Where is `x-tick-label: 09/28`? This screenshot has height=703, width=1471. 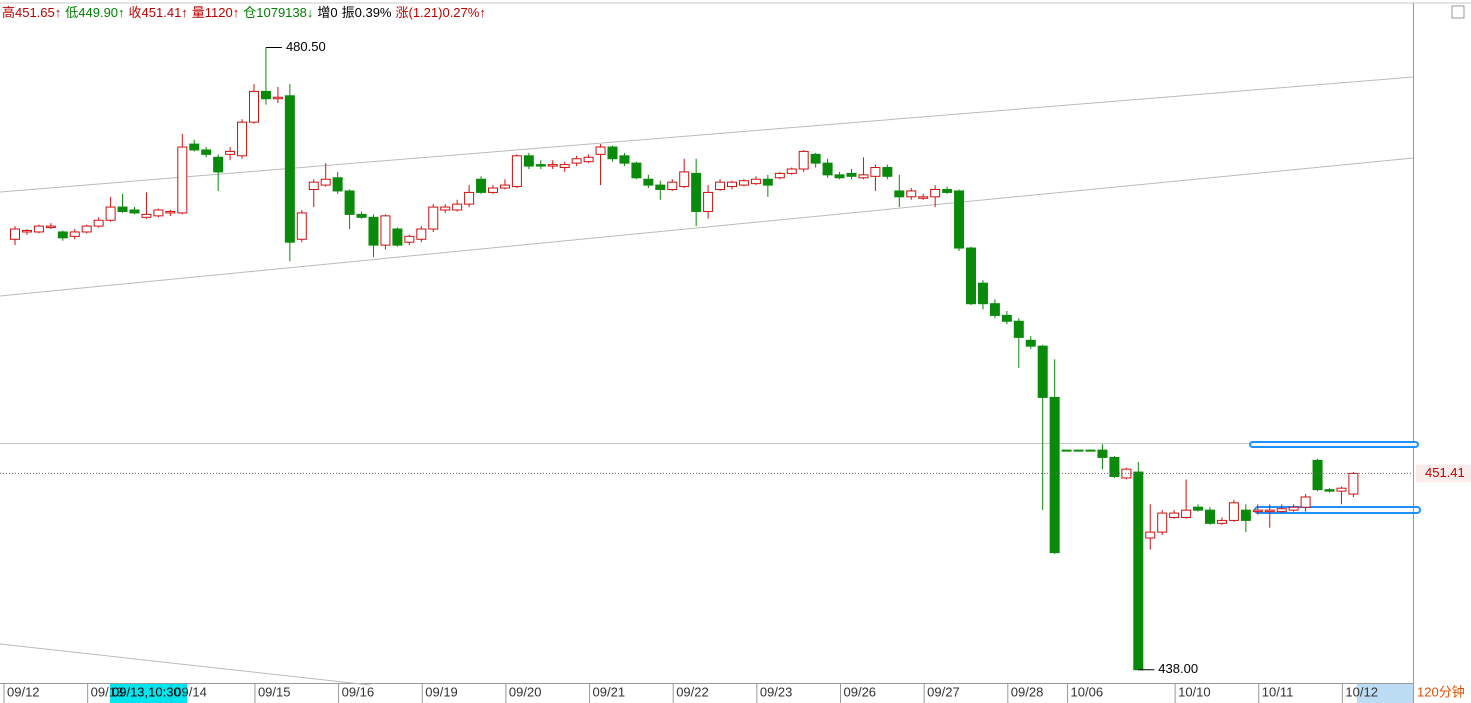 x-tick-label: 09/28 is located at coordinates (1027, 691).